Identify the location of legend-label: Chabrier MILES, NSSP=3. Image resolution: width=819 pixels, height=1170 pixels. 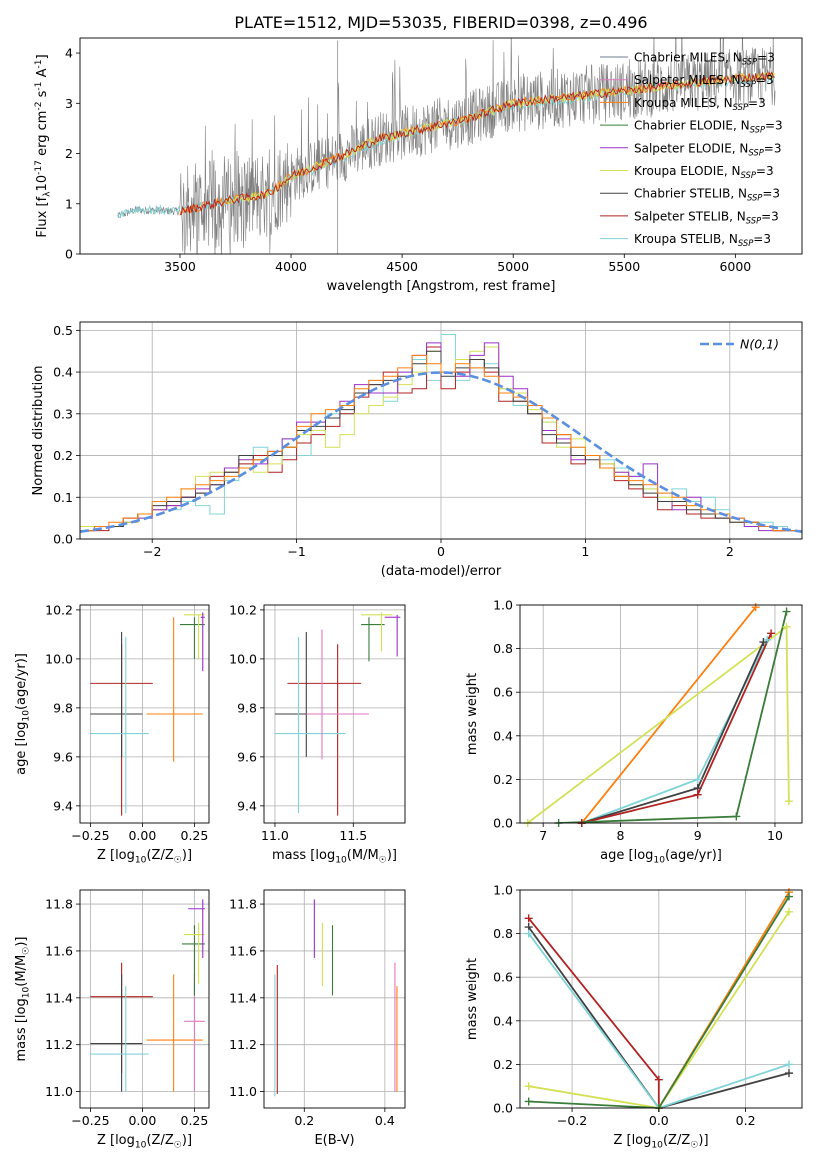
(704, 59).